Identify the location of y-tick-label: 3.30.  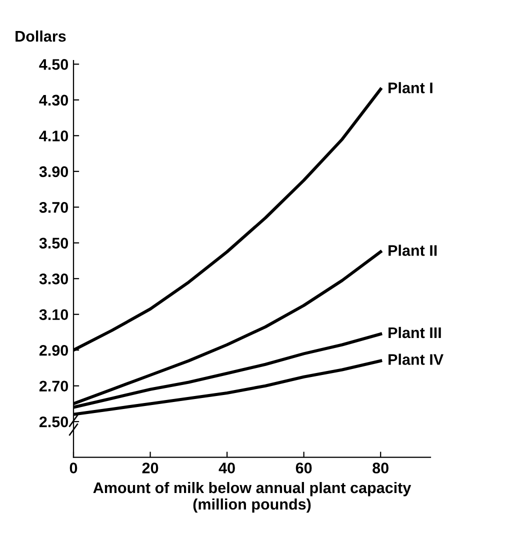
(53, 278).